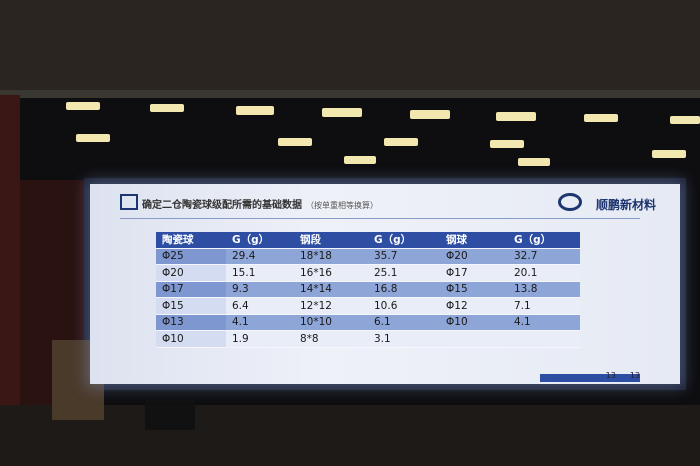 This screenshot has height=466, width=700. I want to click on table-row: Φ20 15.1 16*16 25.1 Φ17 20.1, so click(368, 273).